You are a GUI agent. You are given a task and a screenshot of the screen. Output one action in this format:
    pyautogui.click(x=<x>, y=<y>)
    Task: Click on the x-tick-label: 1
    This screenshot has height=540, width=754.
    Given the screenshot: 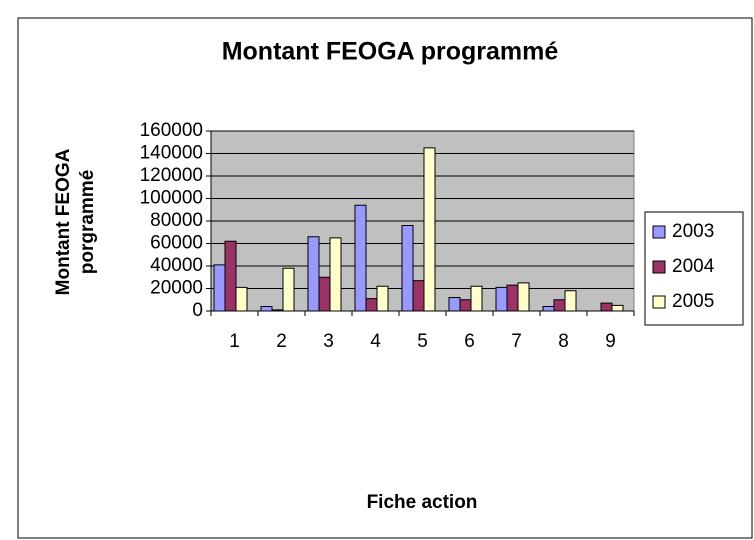 What is the action you would take?
    pyautogui.click(x=234, y=341)
    